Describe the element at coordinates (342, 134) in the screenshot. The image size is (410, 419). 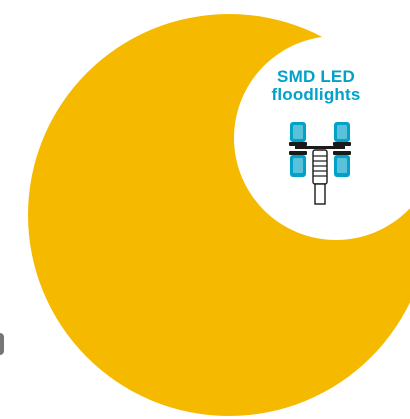
I see `lamp-head-top-right-icon` at that location.